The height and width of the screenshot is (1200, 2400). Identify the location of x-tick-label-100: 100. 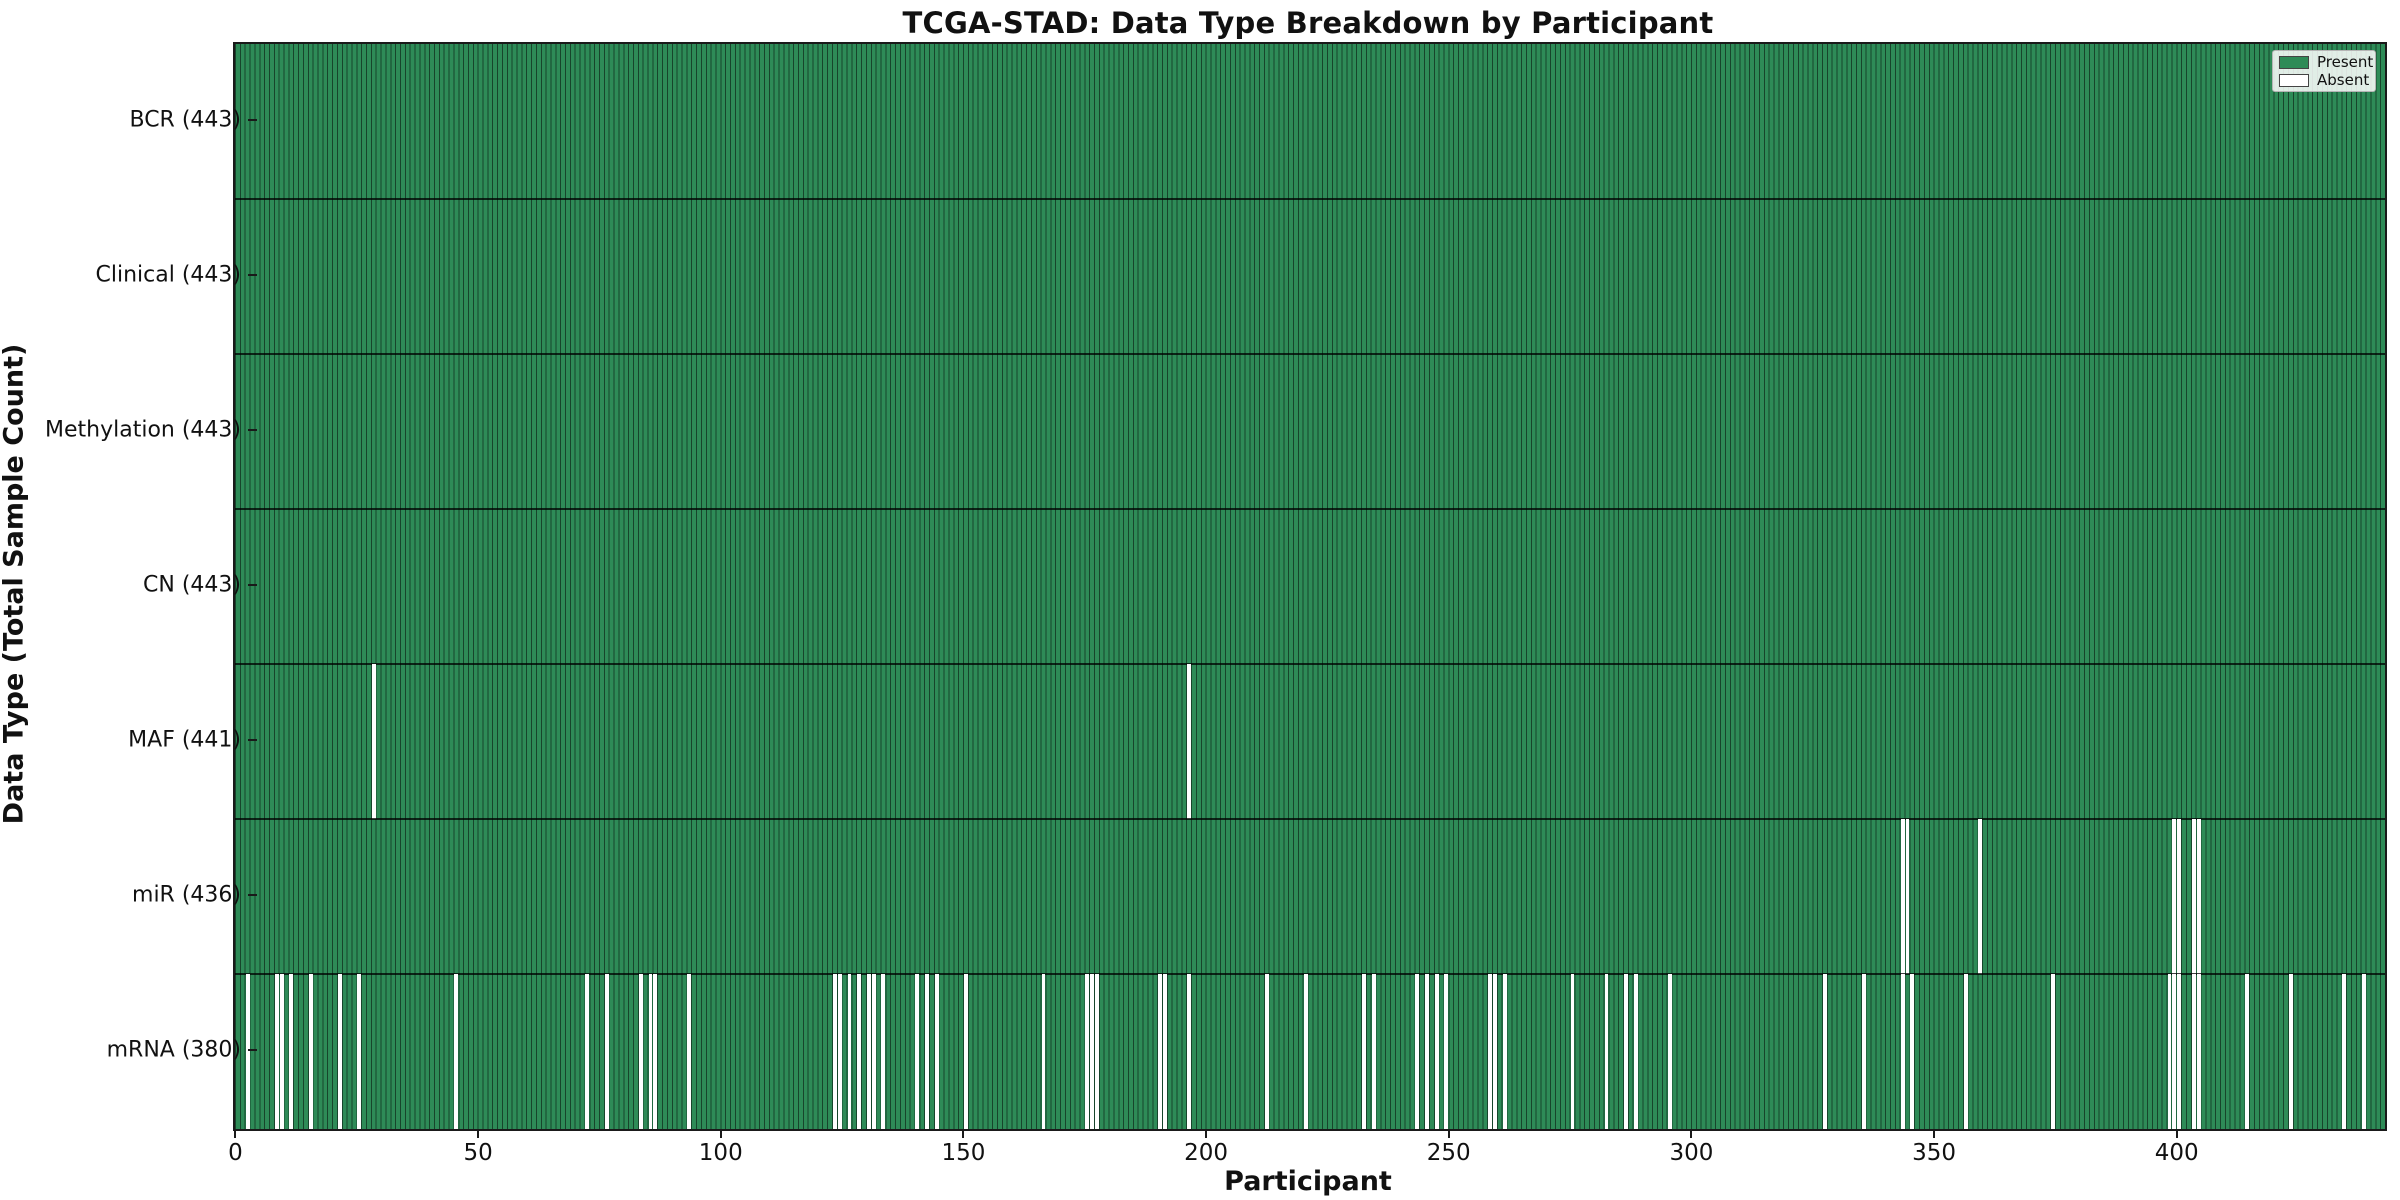
(720, 1153).